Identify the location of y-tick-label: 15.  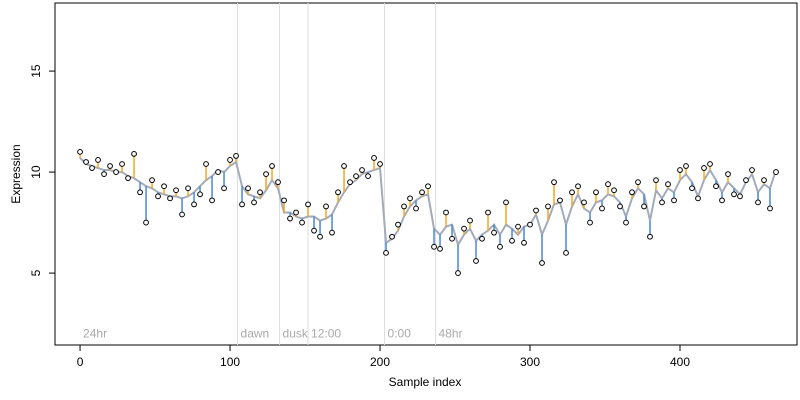
(36, 71).